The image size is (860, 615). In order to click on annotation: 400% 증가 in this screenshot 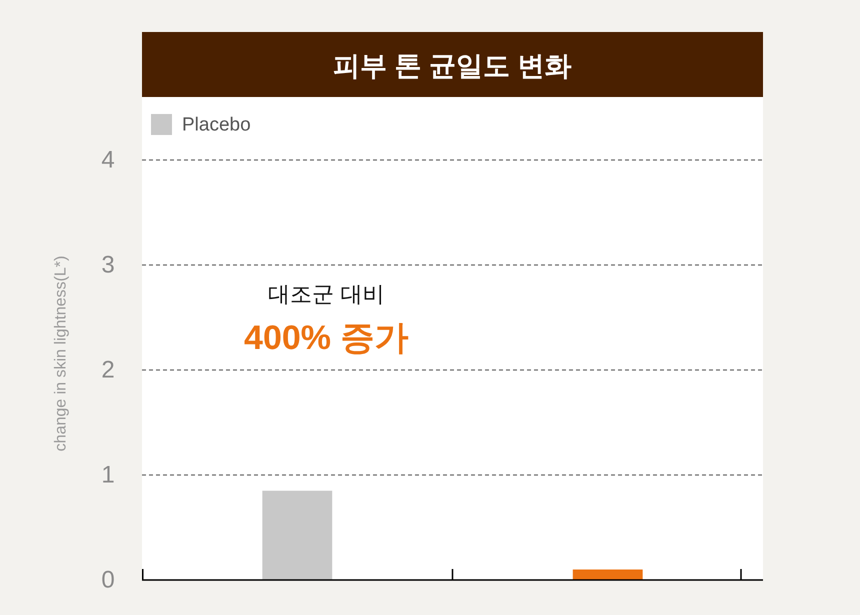, I will do `click(326, 338)`.